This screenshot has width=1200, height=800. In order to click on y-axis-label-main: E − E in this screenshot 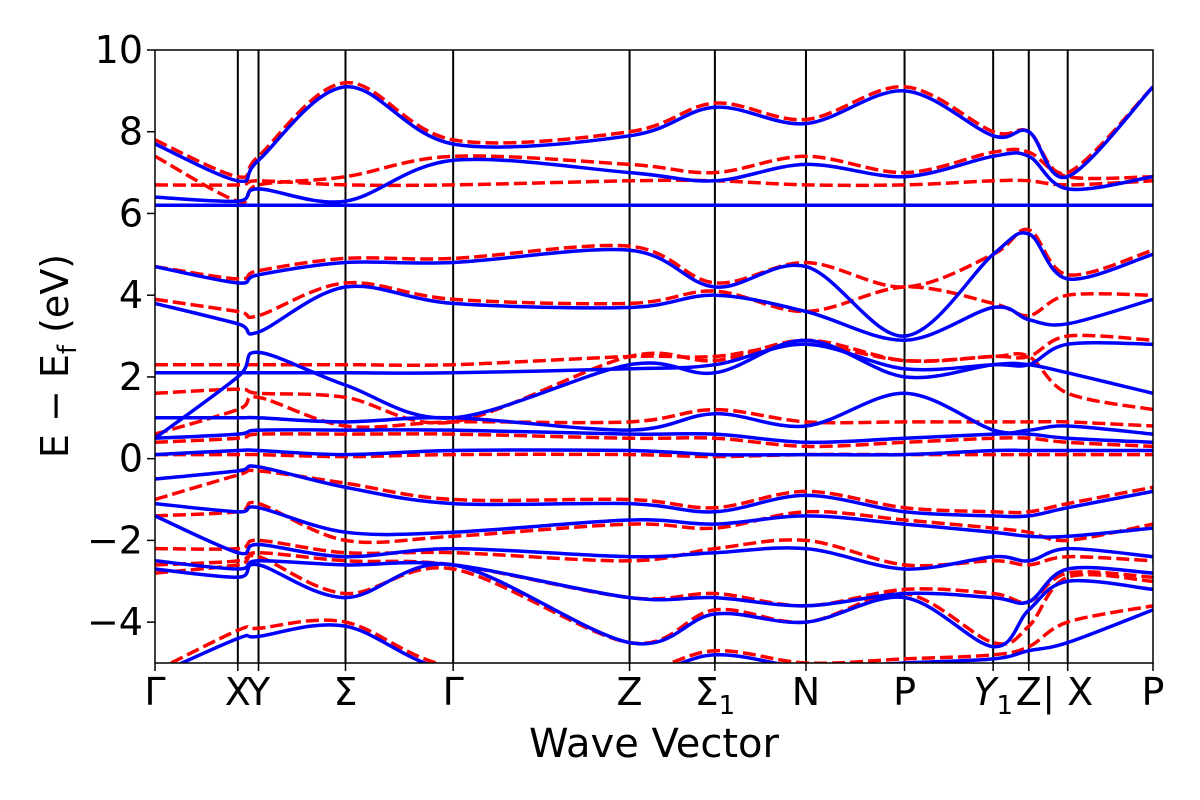, I will do `click(55, 406)`.